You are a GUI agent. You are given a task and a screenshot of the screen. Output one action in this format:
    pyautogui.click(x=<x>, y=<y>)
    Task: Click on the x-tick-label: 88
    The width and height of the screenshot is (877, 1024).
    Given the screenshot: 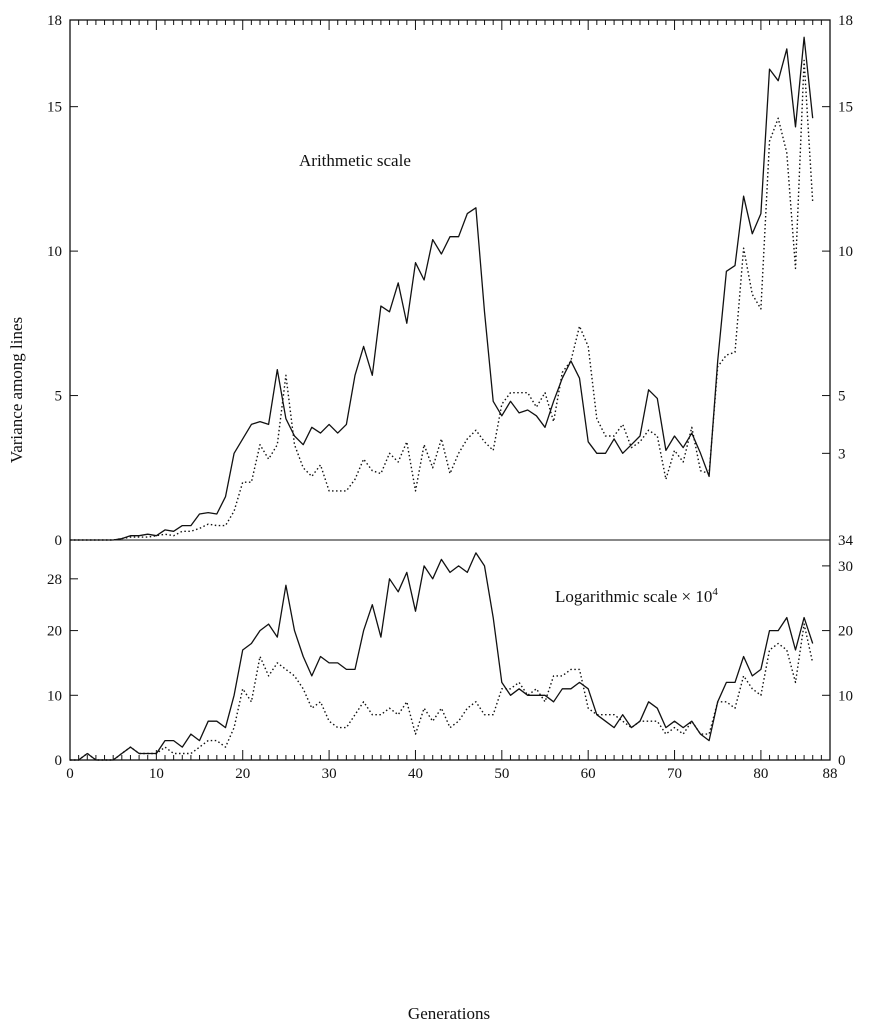 What is the action you would take?
    pyautogui.click(x=830, y=774)
    